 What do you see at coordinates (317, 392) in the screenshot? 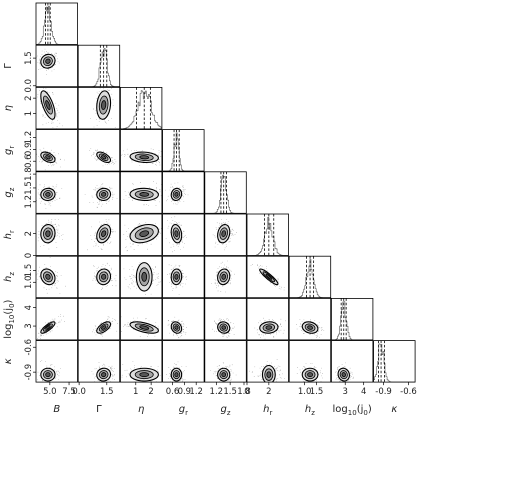
I see `x-tick-label-6-1: 1.5` at bounding box center [317, 392].